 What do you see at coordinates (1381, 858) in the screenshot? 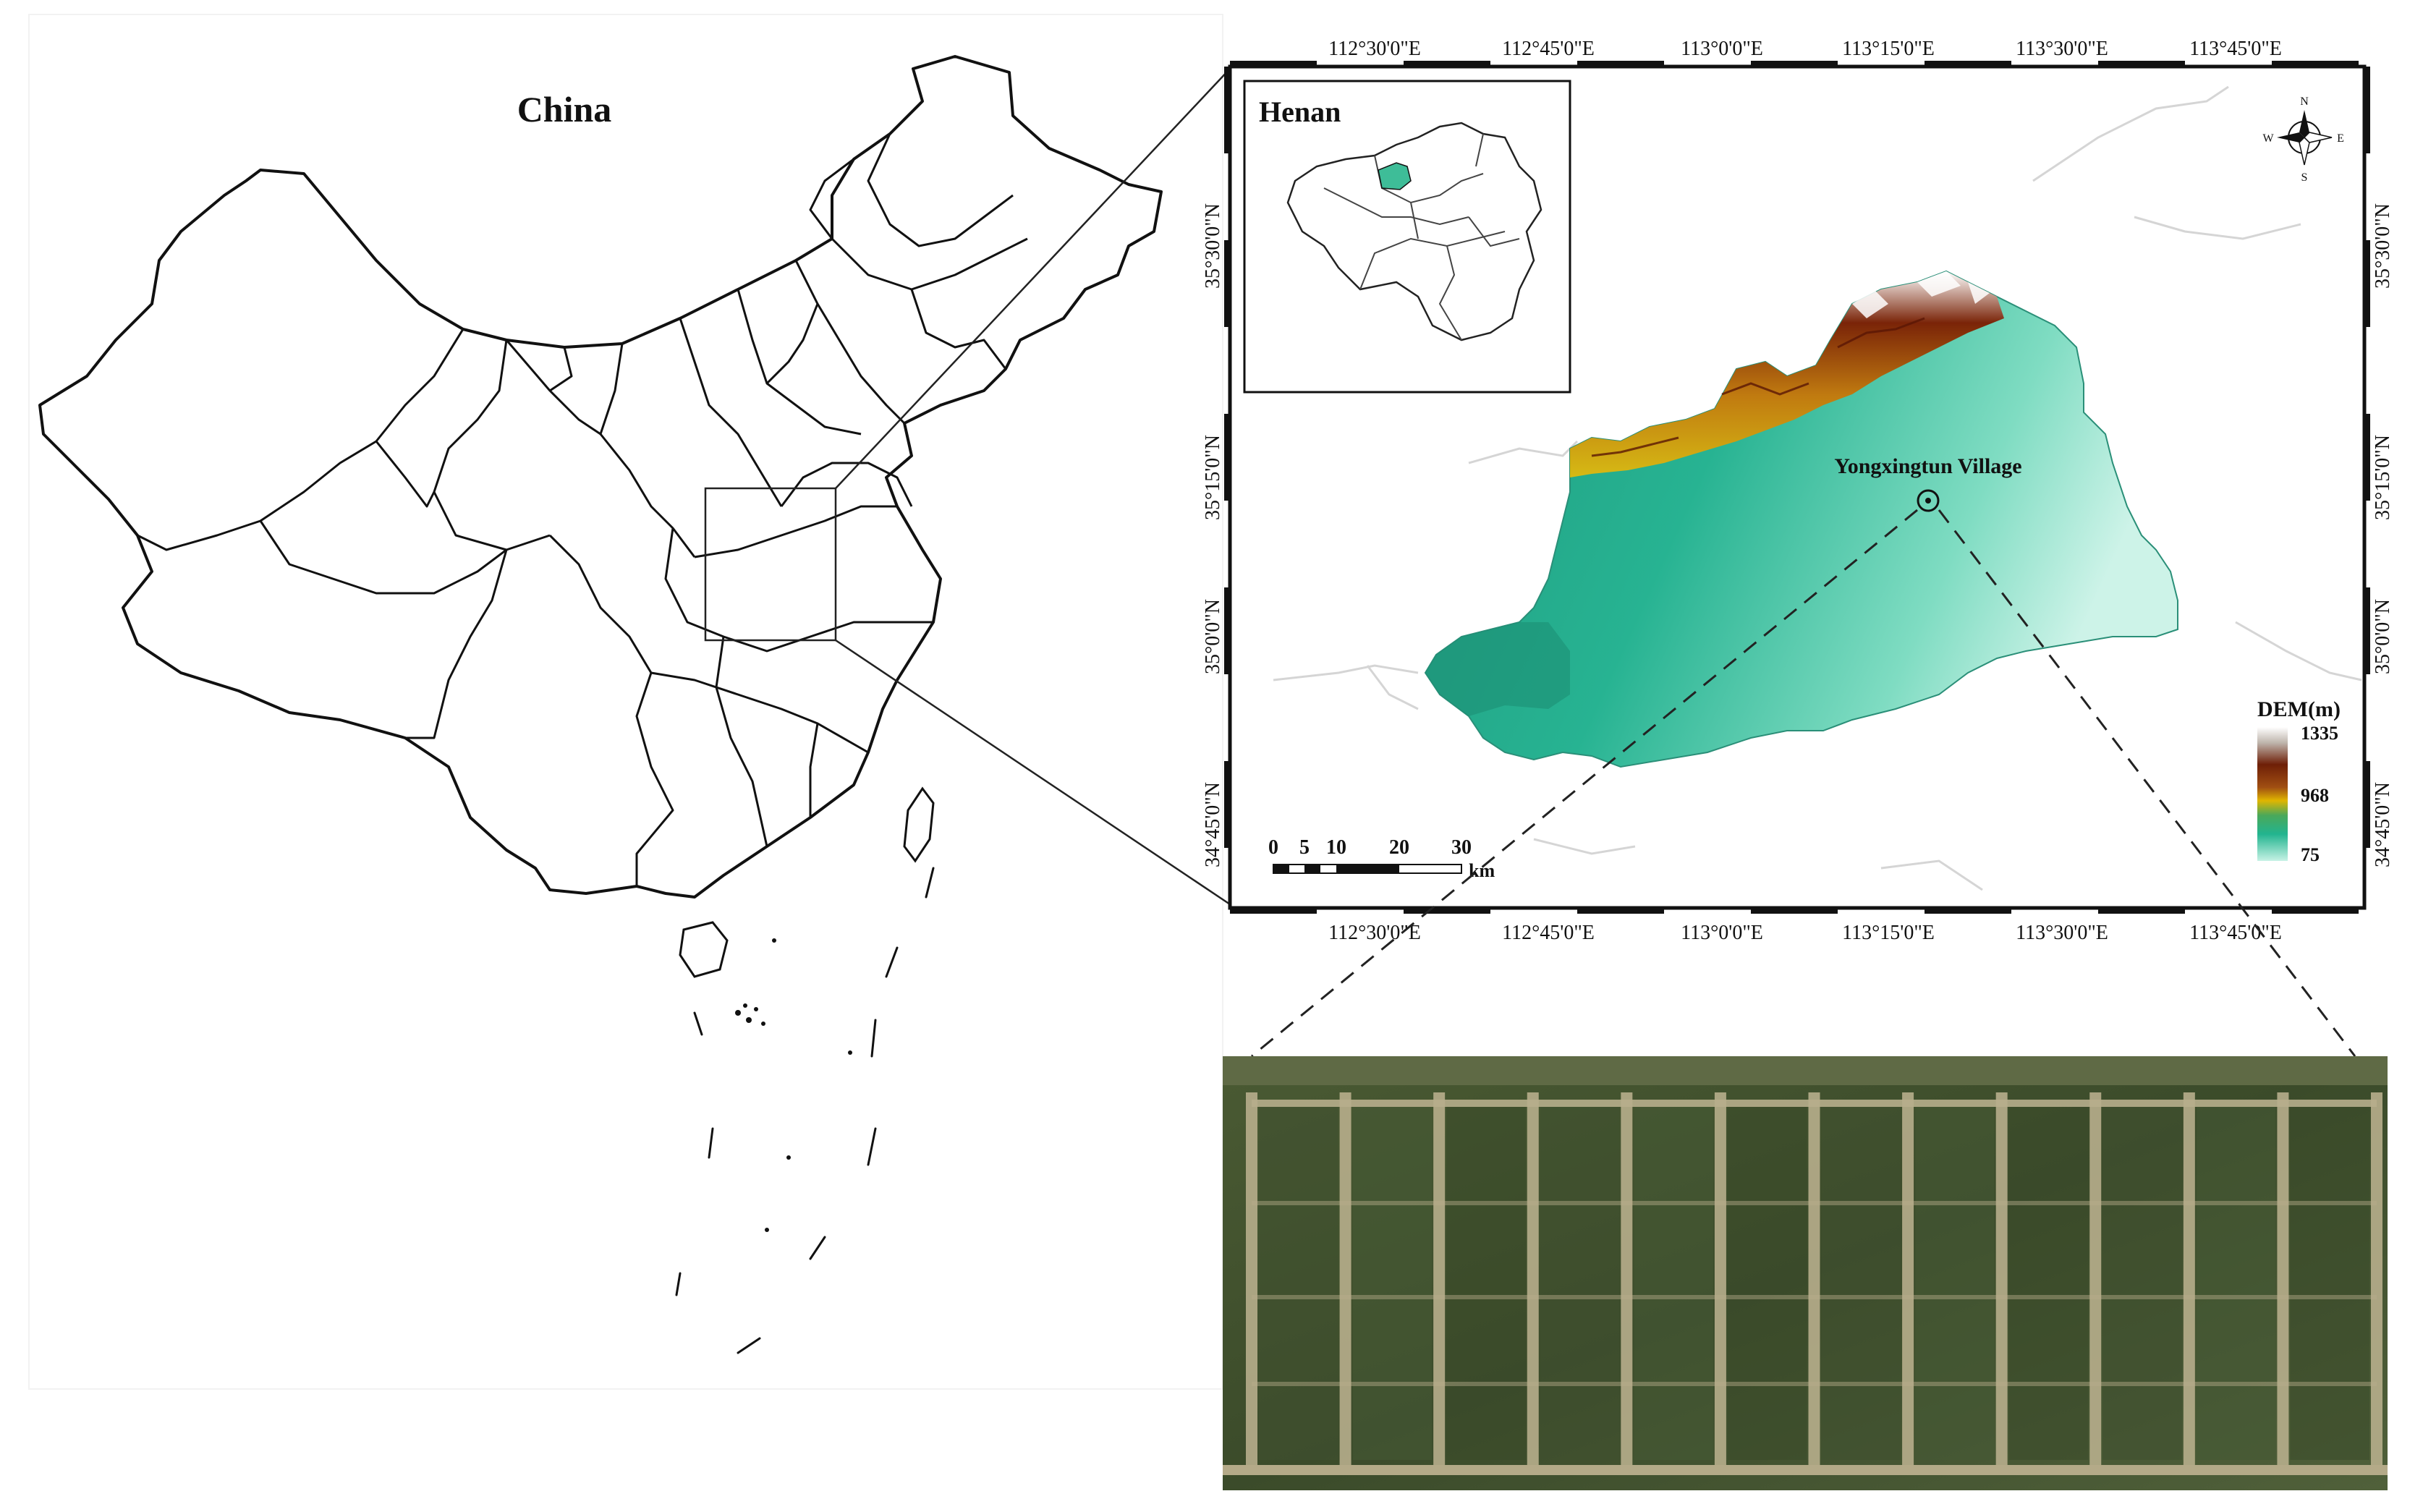
I see `scale-bar: 0 5 10 20 30 km` at bounding box center [1381, 858].